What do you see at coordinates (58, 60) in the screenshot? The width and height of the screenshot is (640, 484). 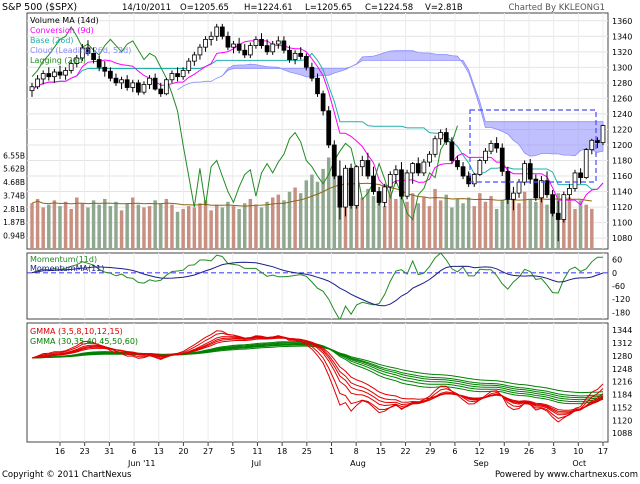 I see `price-legend-entry: Lagging (26d)` at bounding box center [58, 60].